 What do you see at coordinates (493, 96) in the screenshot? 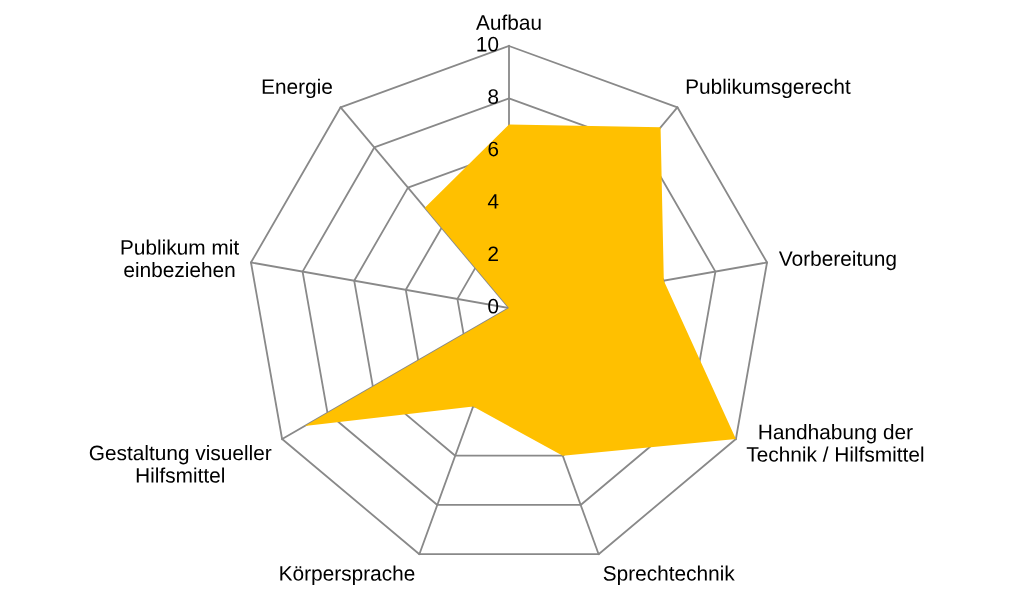
I see `y-tick-label: 8` at bounding box center [493, 96].